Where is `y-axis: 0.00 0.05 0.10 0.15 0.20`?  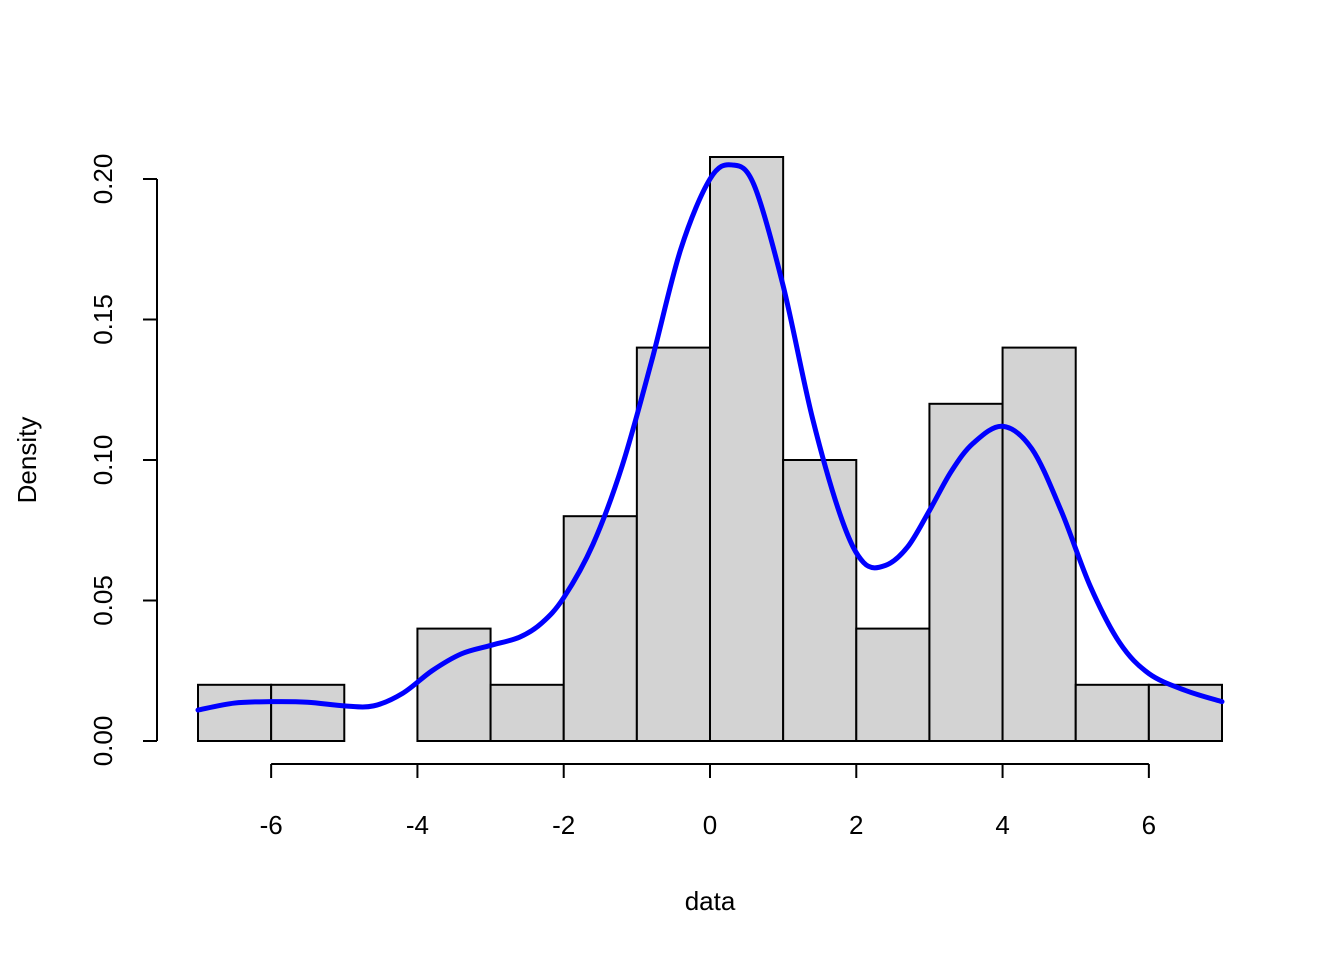 y-axis: 0.00 0.05 0.10 0.15 0.20 is located at coordinates (123, 460).